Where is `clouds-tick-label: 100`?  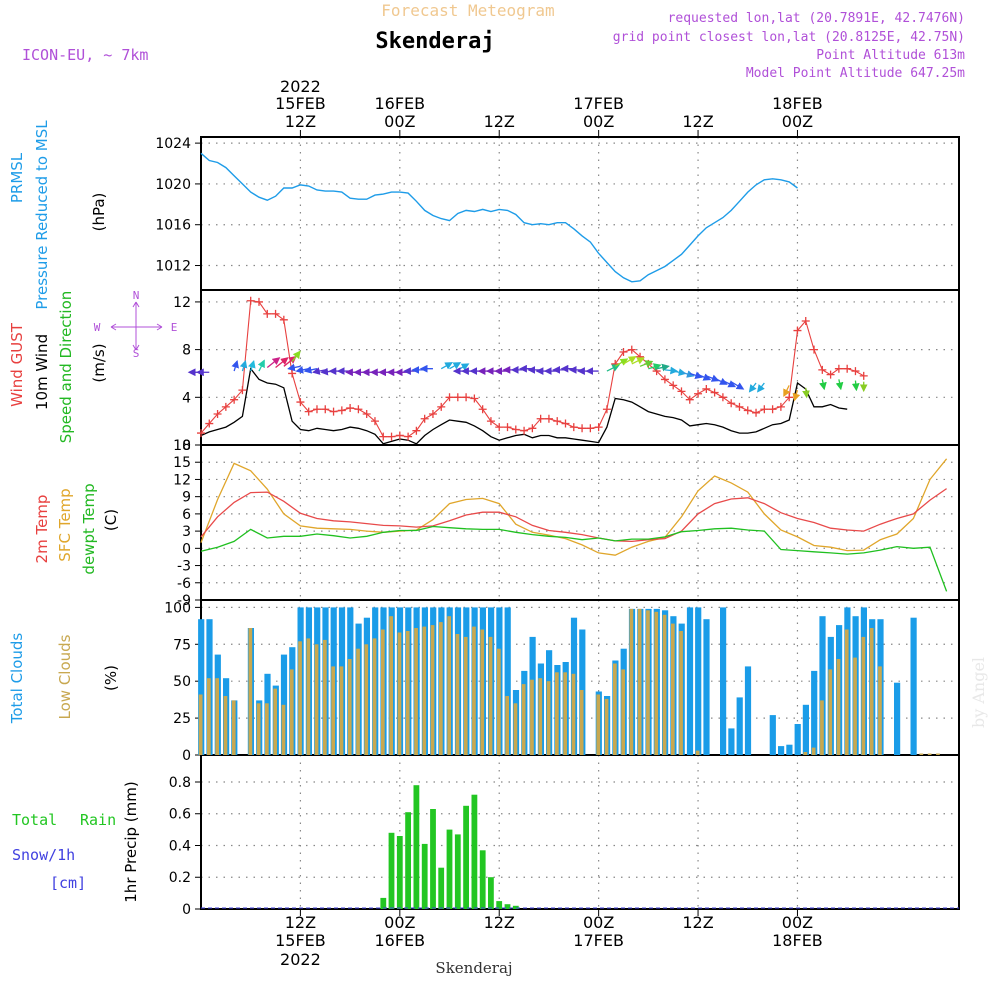
clouds-tick-label: 100 is located at coordinates (177, 608).